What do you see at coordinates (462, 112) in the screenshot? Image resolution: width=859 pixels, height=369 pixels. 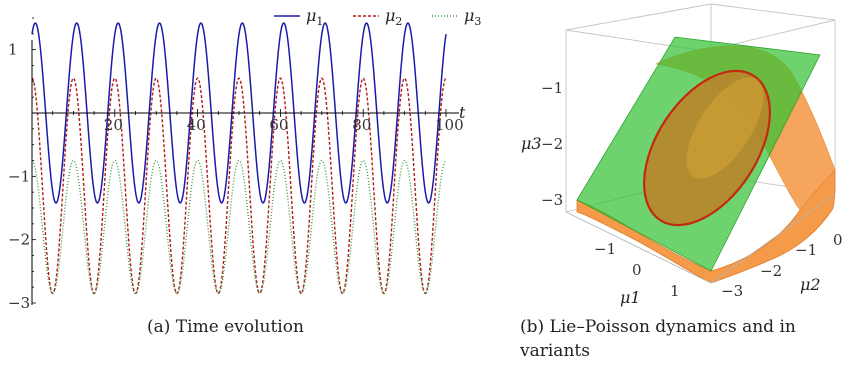 I see `x-axis-label: t` at bounding box center [462, 112].